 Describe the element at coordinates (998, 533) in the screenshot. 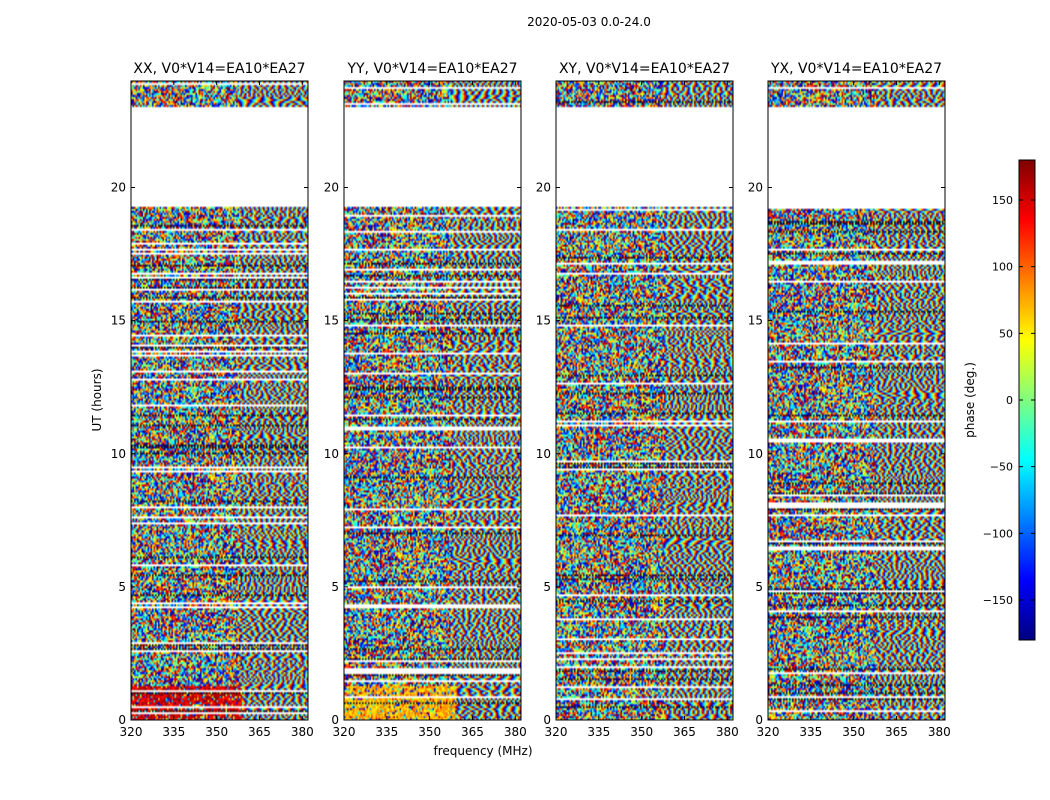

I see `colorbar-tick-label: −100` at that location.